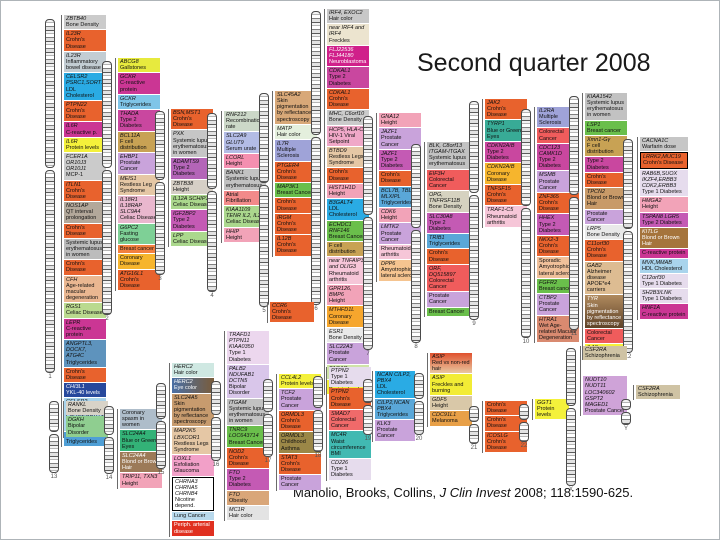 The image size is (720, 540). I want to click on gene-name: RGS1, so click(73, 307).